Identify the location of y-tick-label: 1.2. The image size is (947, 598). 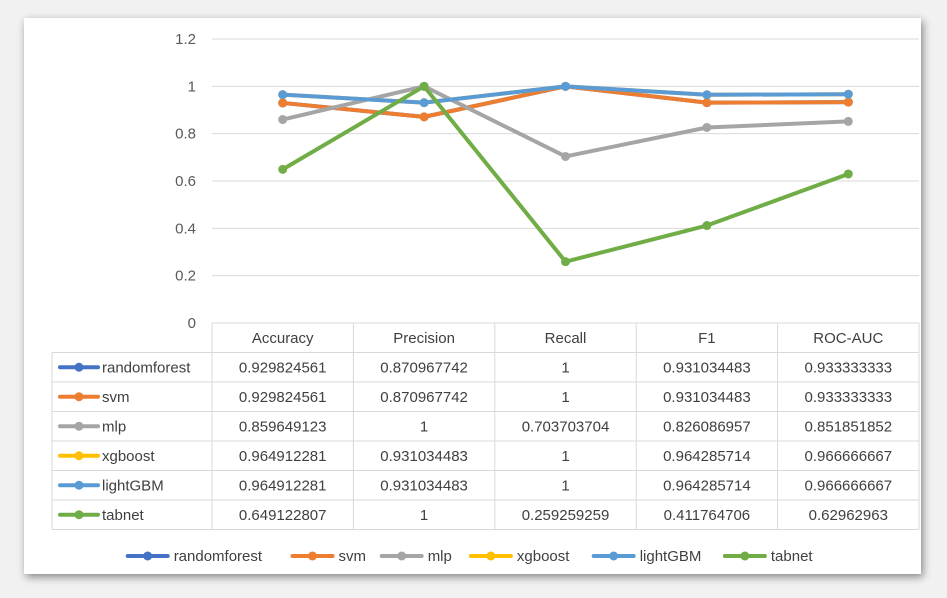
(185, 39).